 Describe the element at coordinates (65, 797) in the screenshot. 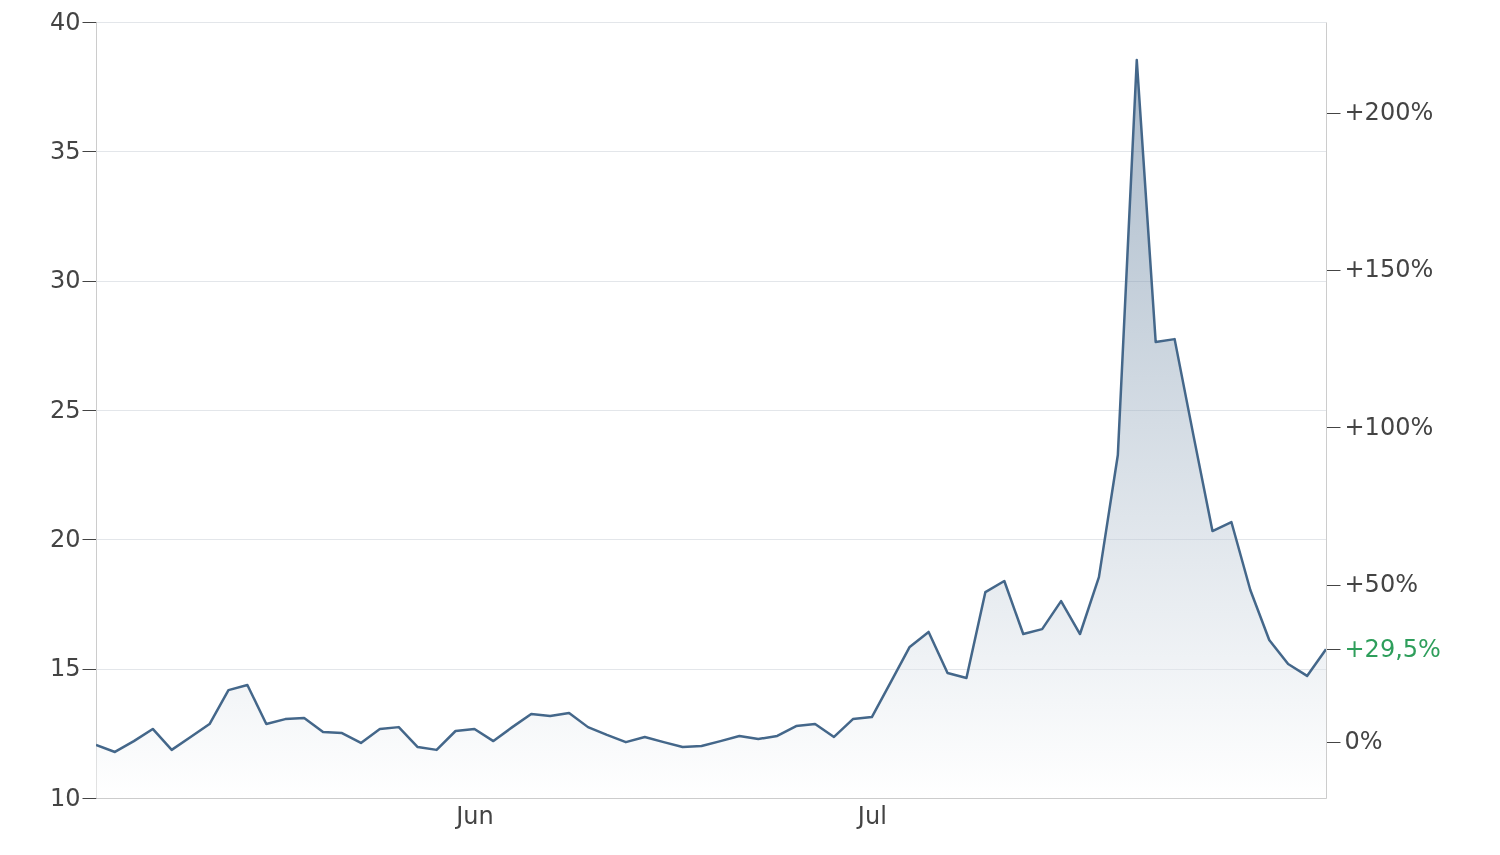

I see `y-tick-label: 10` at that location.